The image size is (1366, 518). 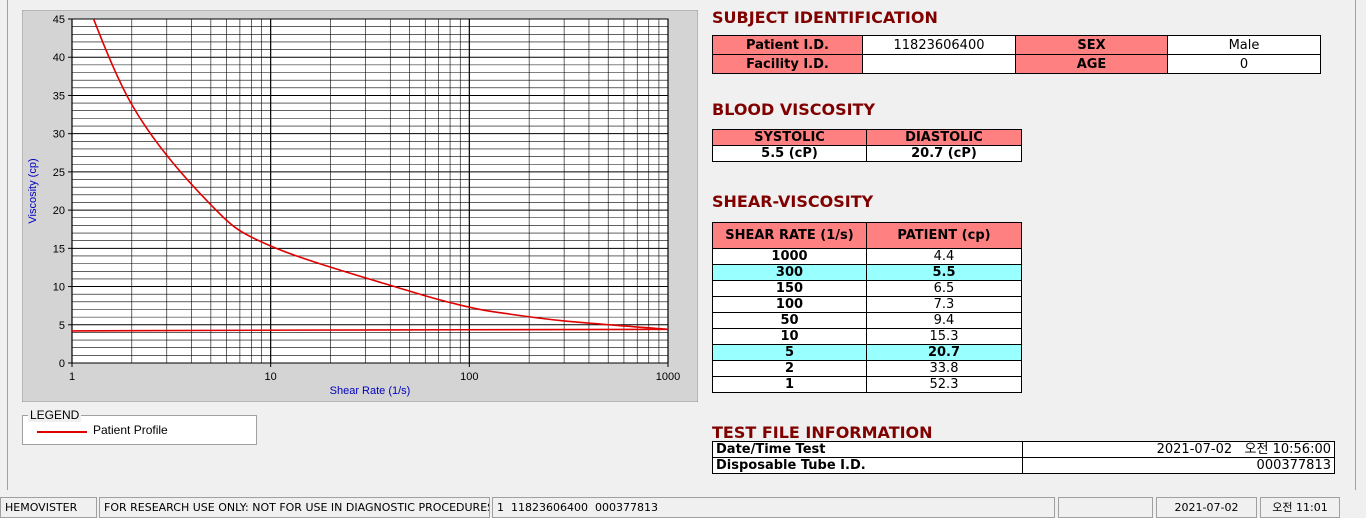 What do you see at coordinates (944, 256) in the screenshot?
I see `table-cell: 4.4` at bounding box center [944, 256].